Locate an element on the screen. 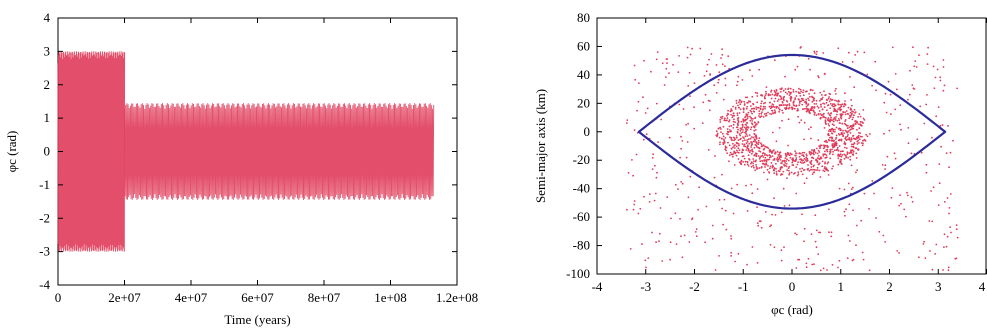 This screenshot has width=987, height=334. y-tick-label: -80 is located at coordinates (581, 245).